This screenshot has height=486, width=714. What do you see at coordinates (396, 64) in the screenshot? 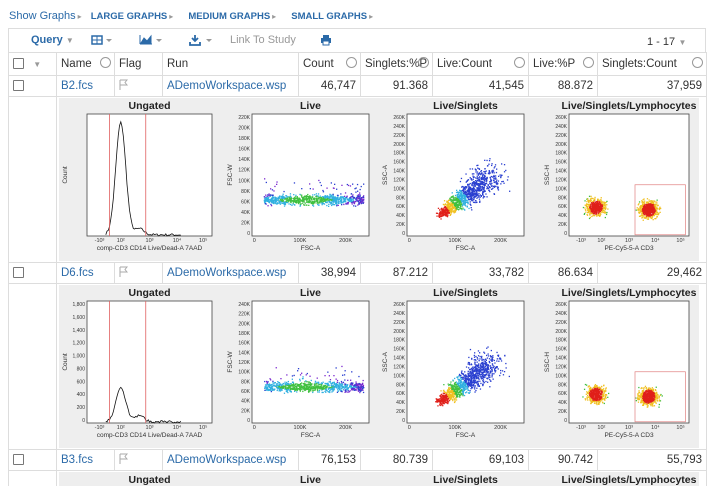
I see `column-header: Singlets:%P` at bounding box center [396, 64].